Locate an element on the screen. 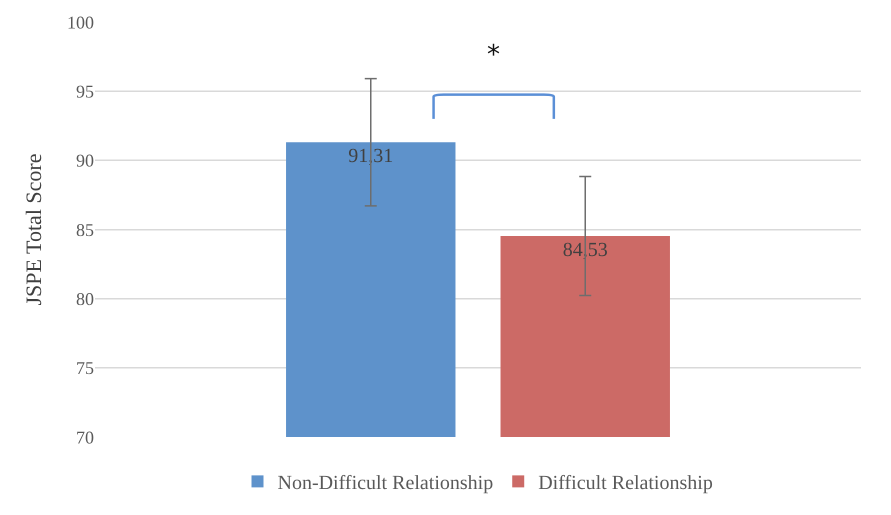 This screenshot has height=515, width=891. y-tick-label: 100 is located at coordinates (80, 22).